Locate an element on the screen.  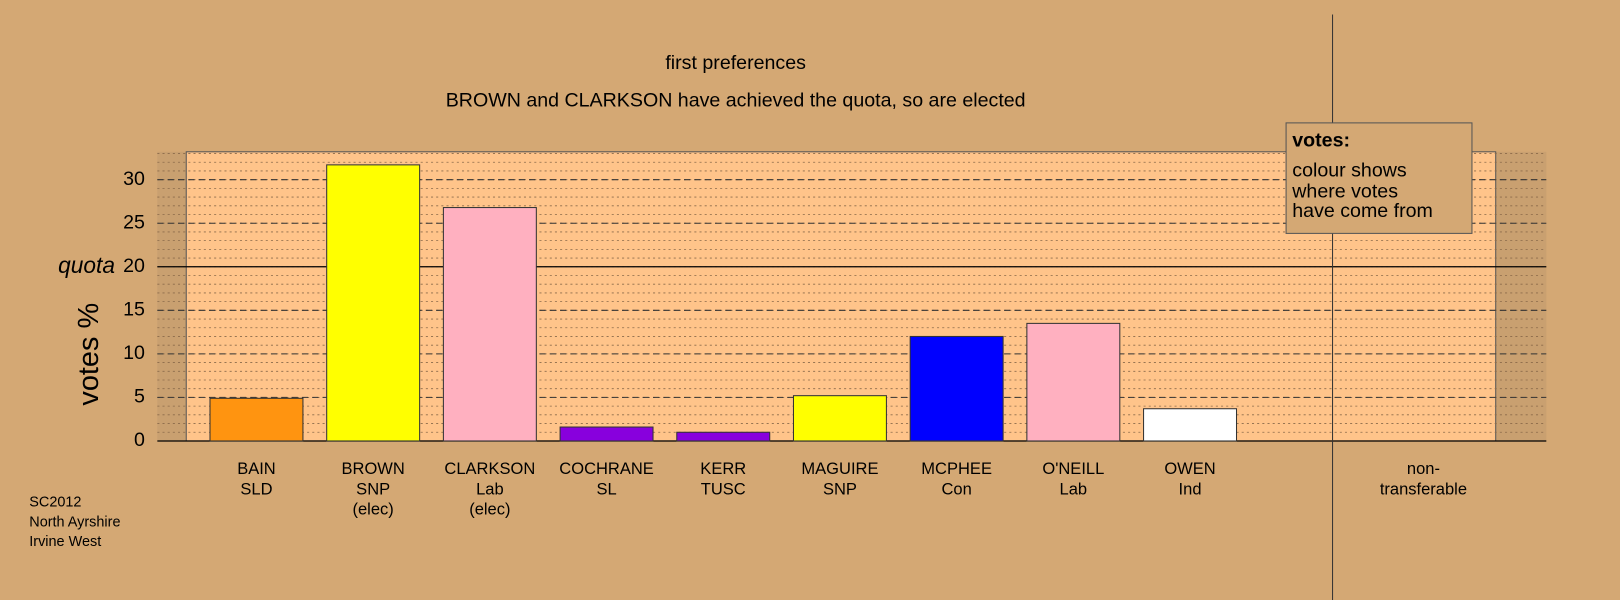
x-tick-label: non- is located at coordinates (1423, 468).